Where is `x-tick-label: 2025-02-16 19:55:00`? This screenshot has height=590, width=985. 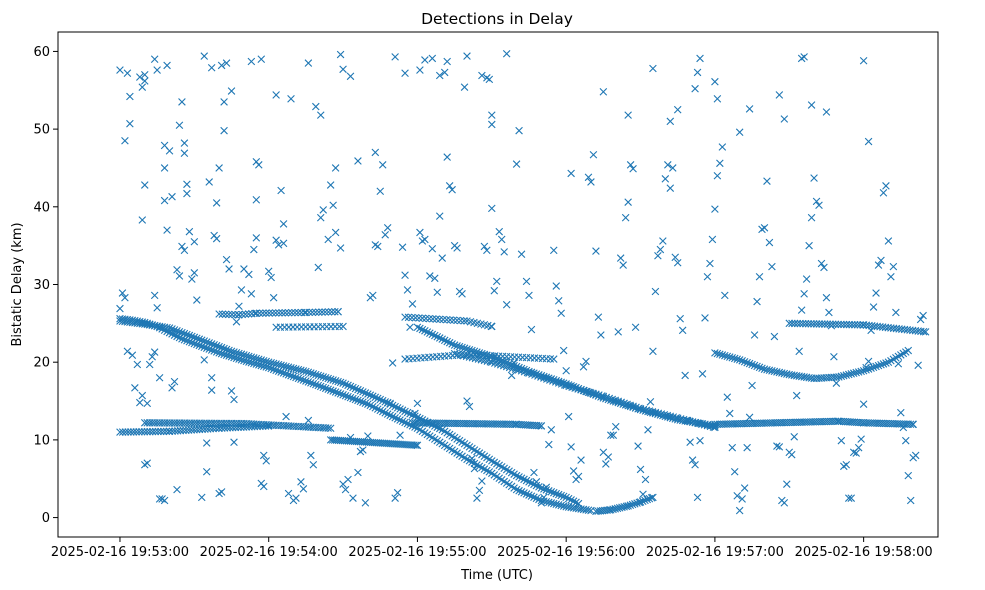
x-tick-label: 2025-02-16 19:55:00 is located at coordinates (417, 552).